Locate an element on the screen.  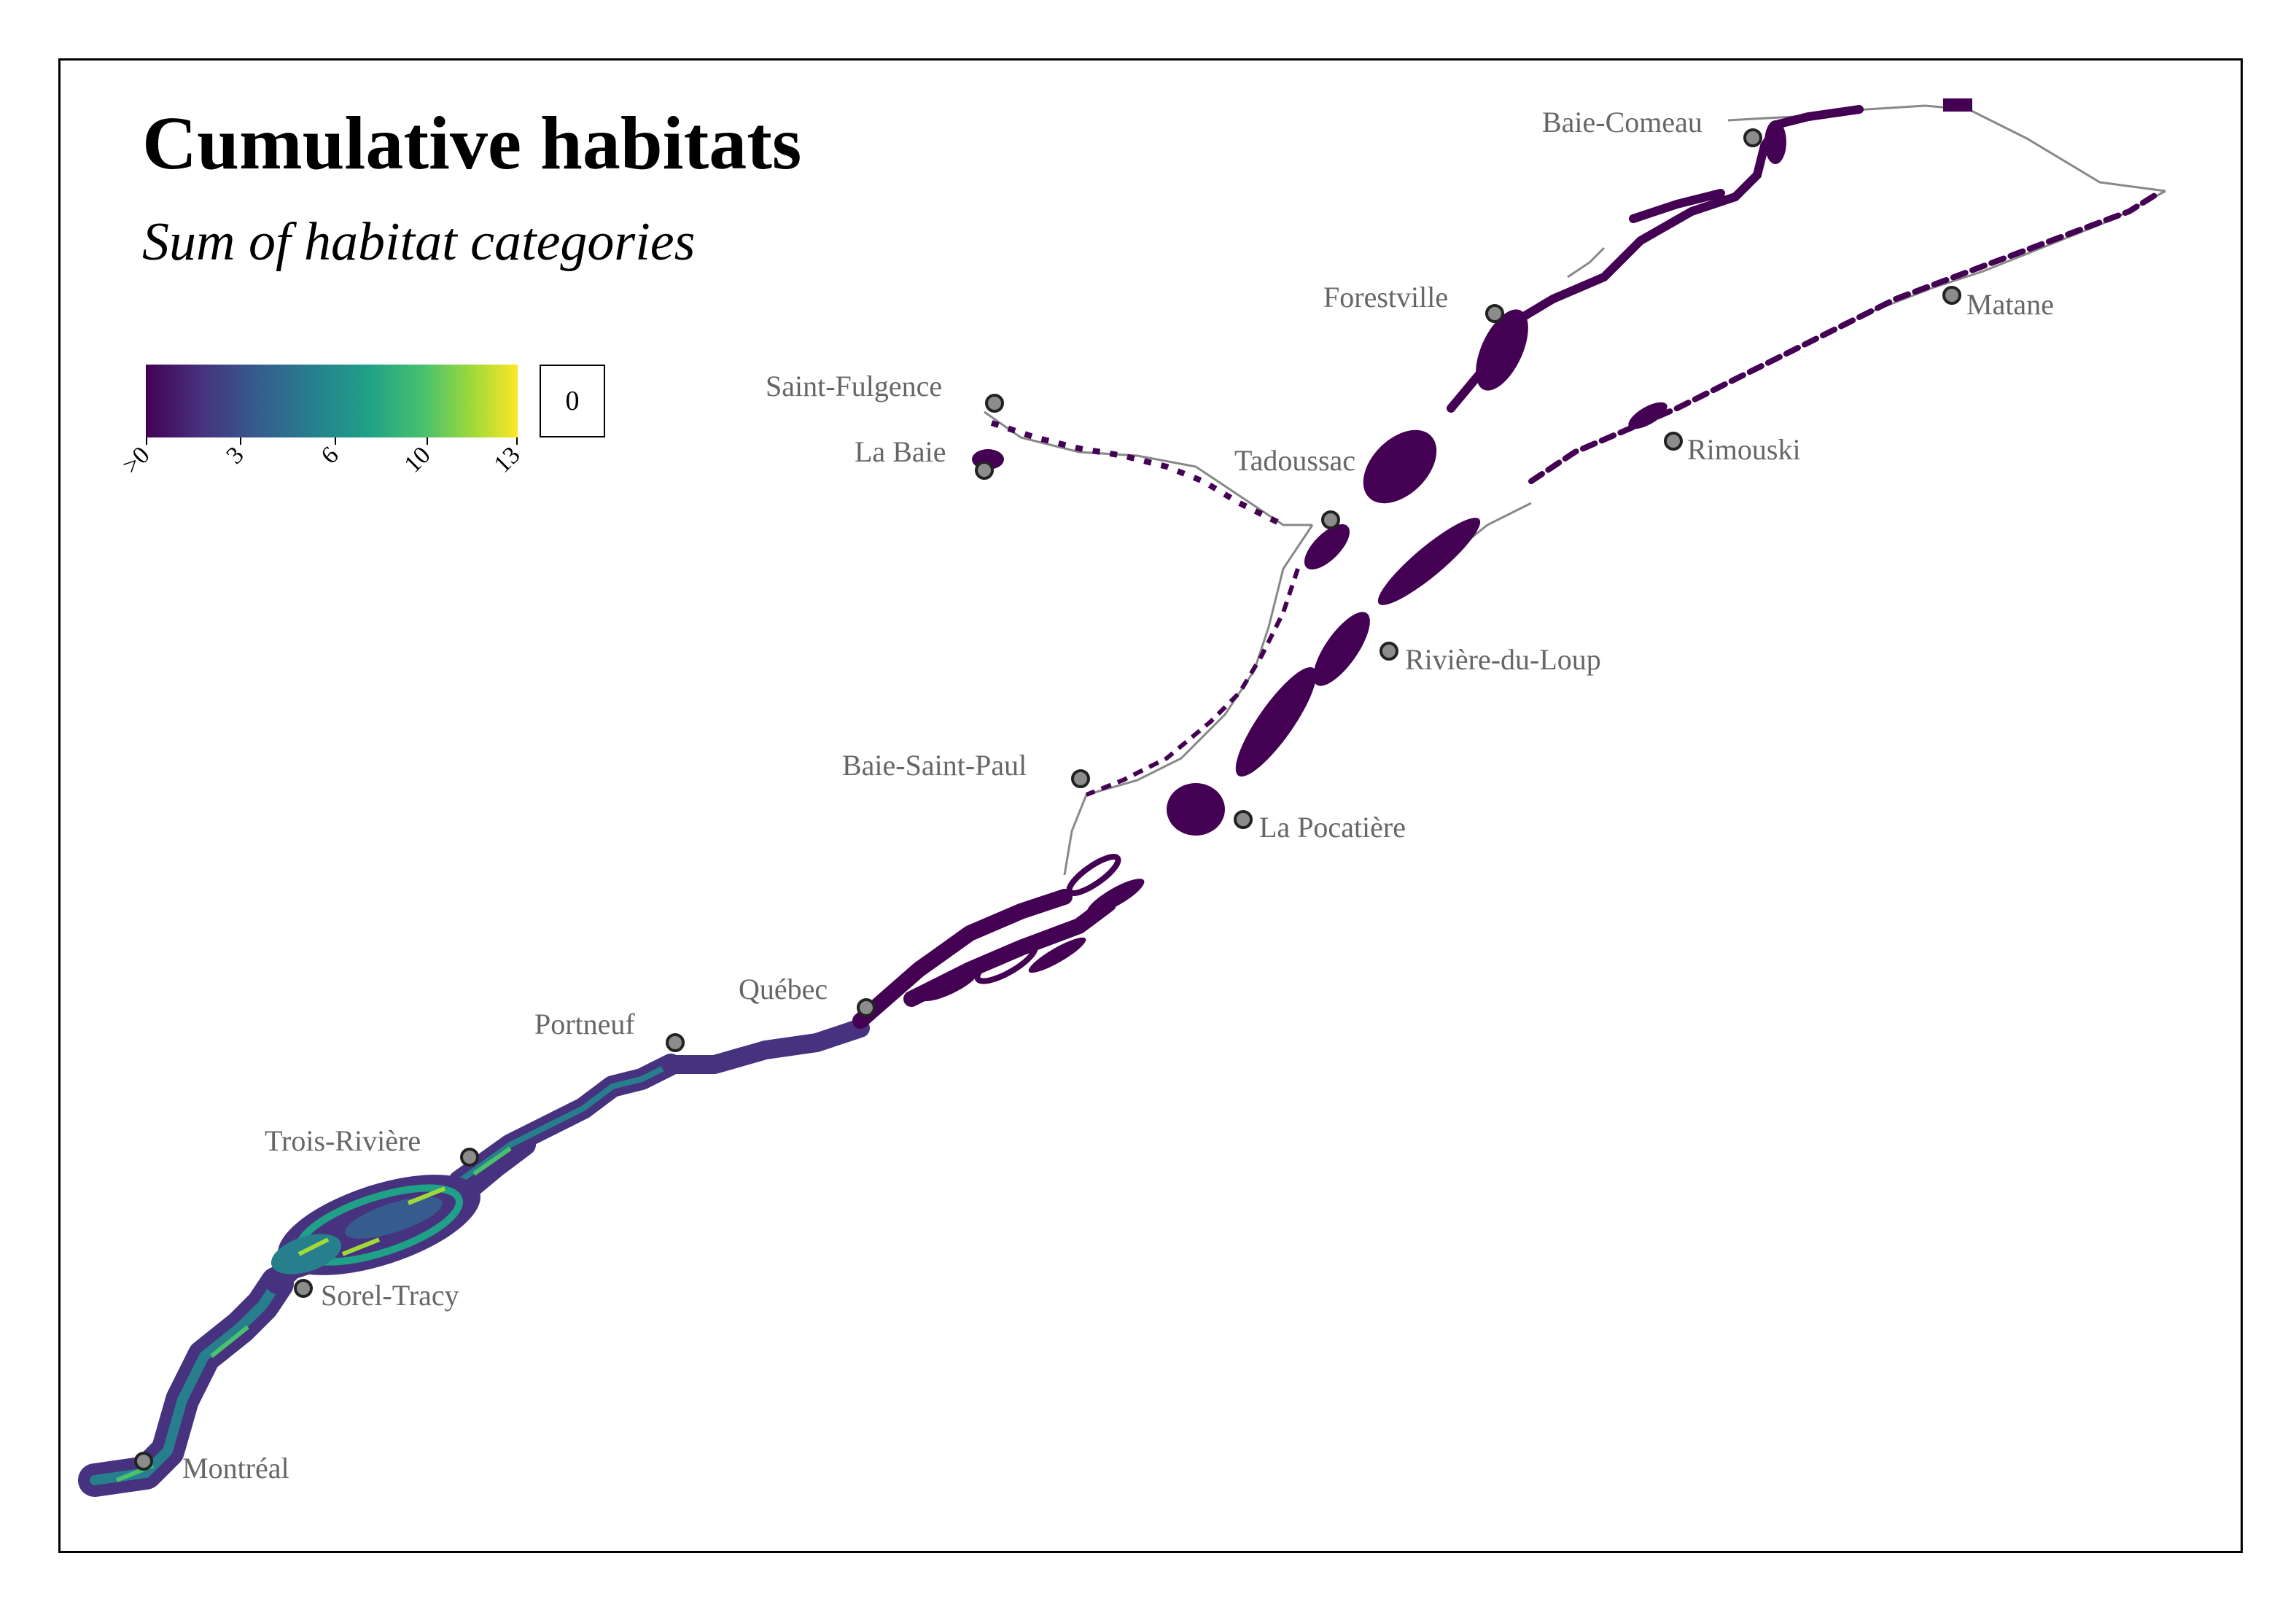
city-label-quebec: Québec is located at coordinates (784, 989).